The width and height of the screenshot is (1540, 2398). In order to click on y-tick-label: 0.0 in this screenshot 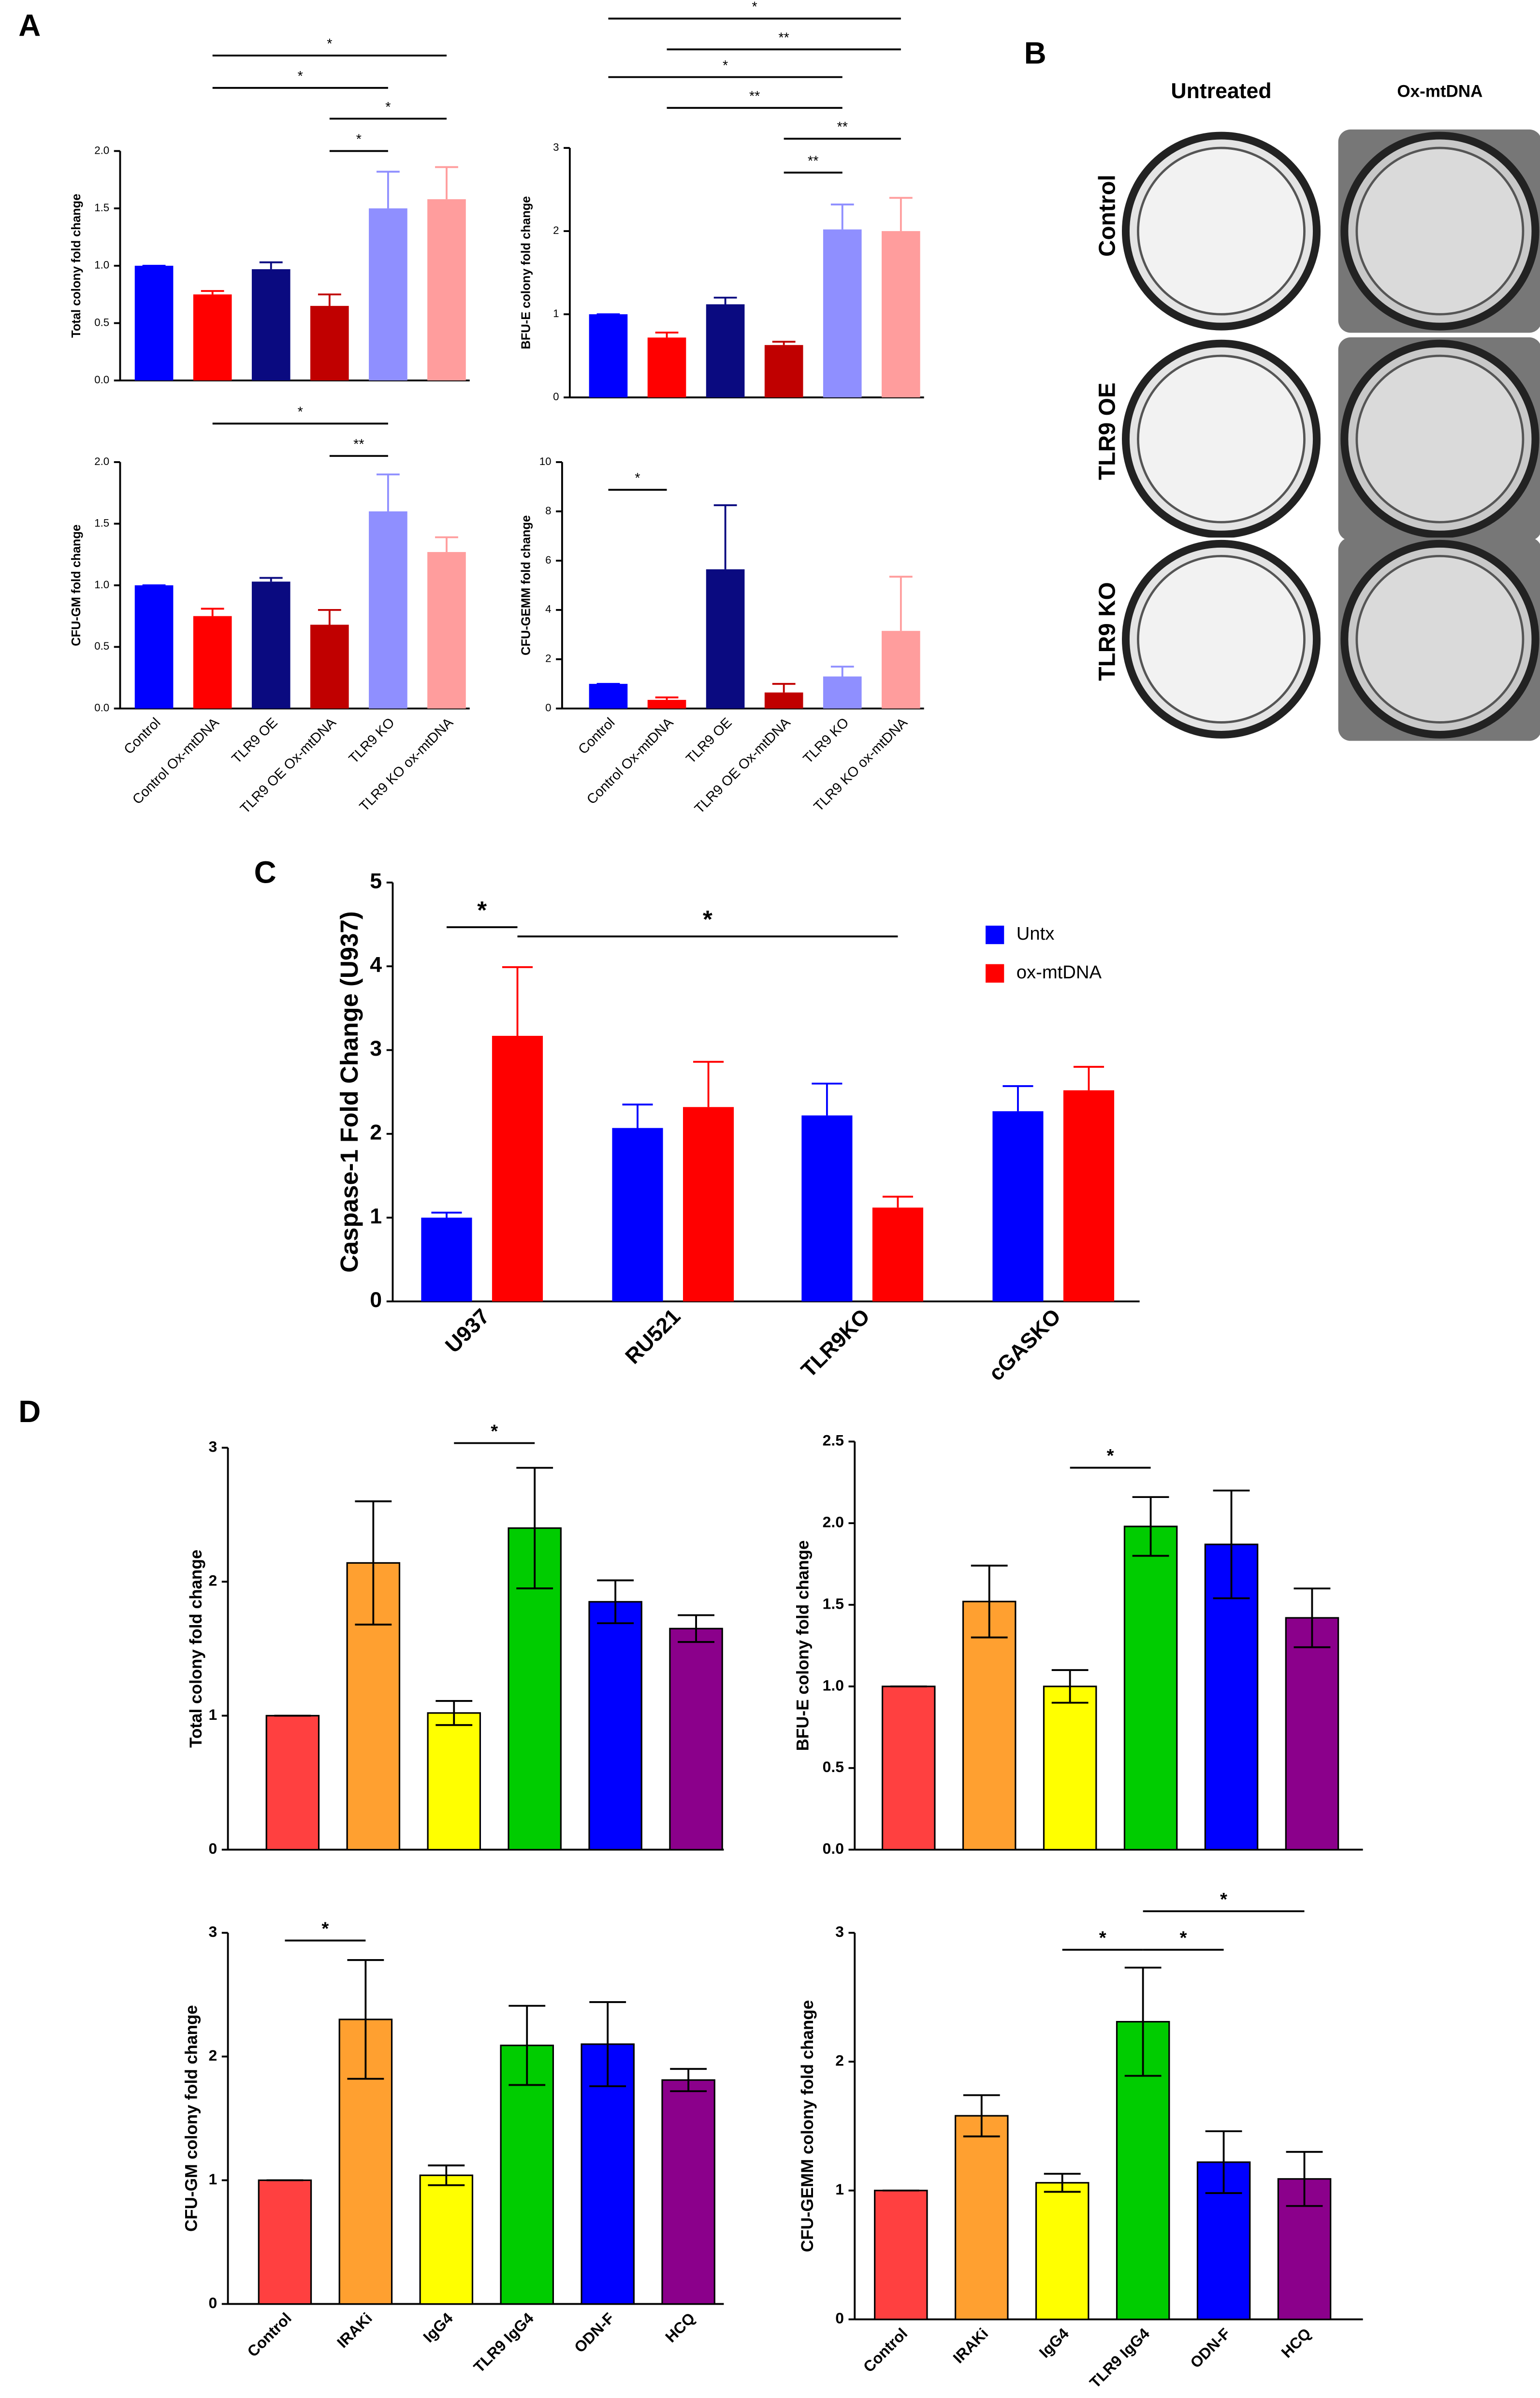, I will do `click(101, 380)`.